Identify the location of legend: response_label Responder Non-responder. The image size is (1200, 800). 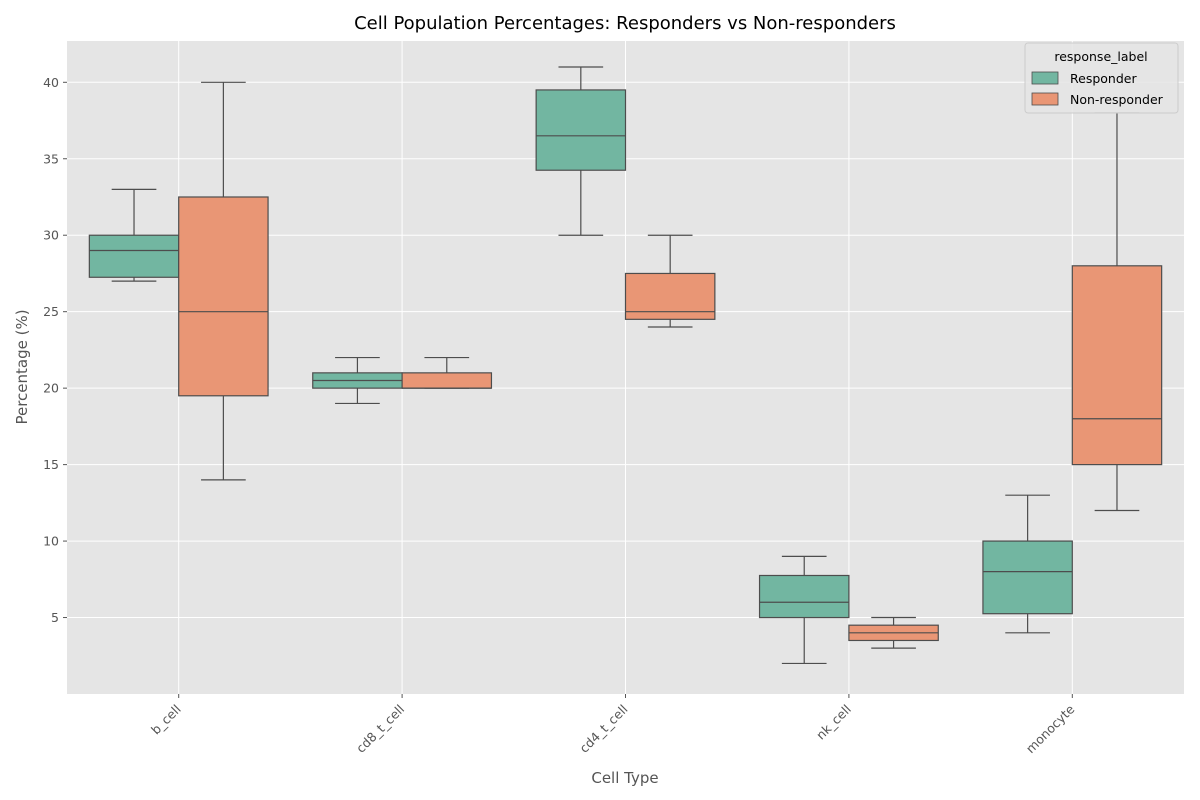
(1101, 78).